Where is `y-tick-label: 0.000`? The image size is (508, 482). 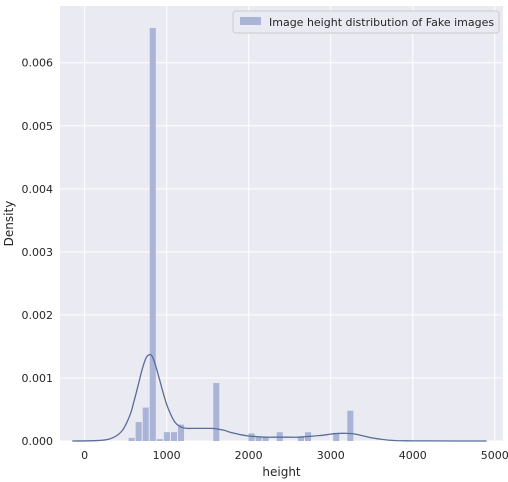
y-tick-label: 0.000 is located at coordinates (38, 441).